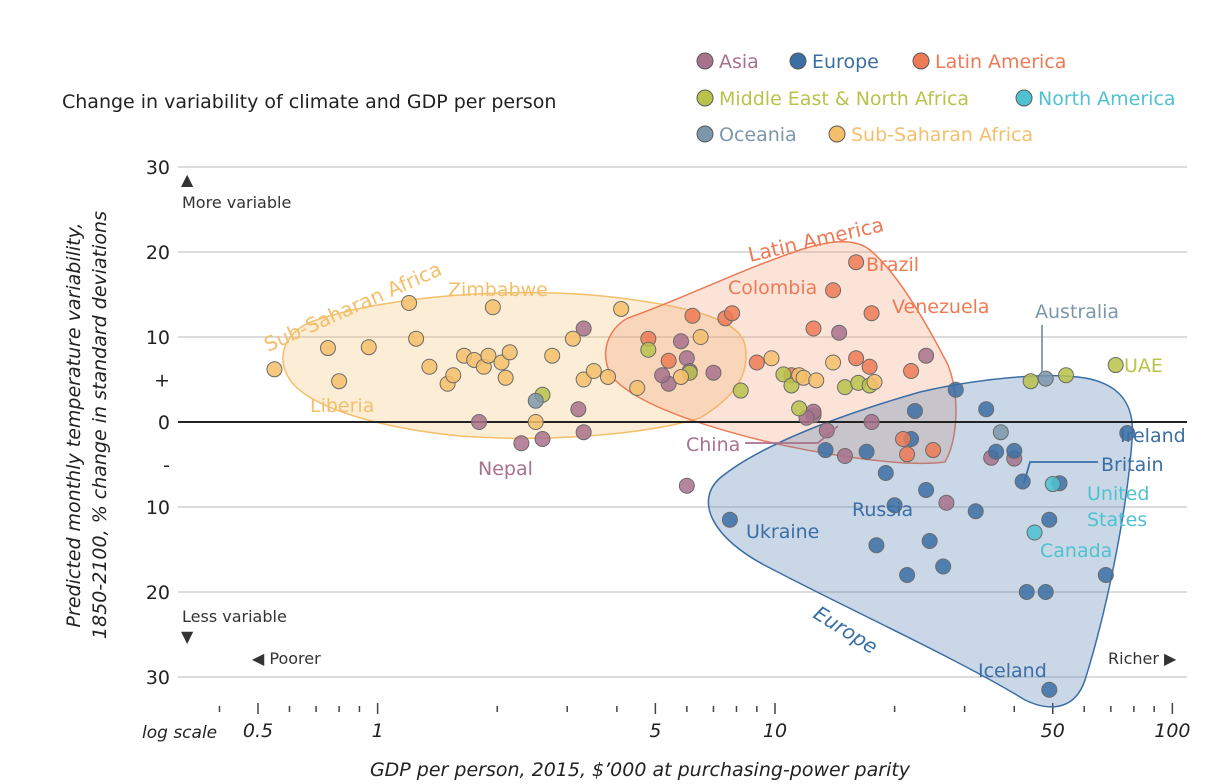  I want to click on y-axis: 30 20 10 +0 - 10 20 30, so click(158, 423).